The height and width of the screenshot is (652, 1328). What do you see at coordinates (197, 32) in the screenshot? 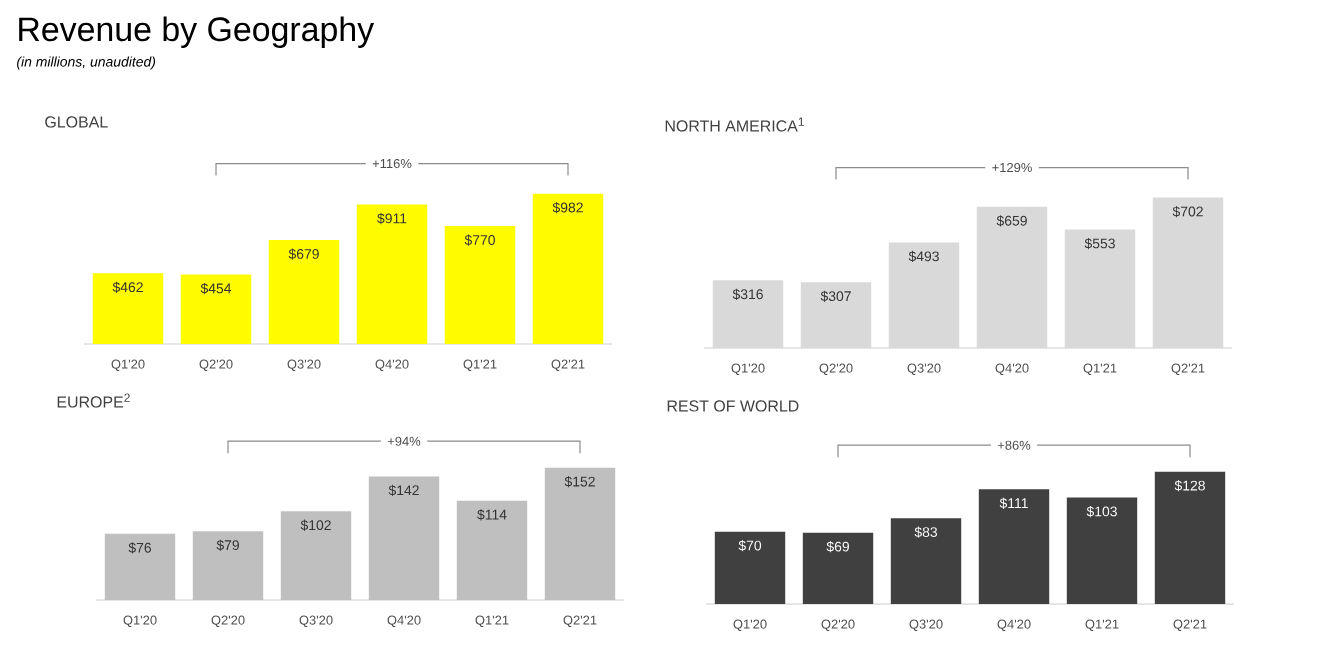
I see `text: Revenue by Geography` at bounding box center [197, 32].